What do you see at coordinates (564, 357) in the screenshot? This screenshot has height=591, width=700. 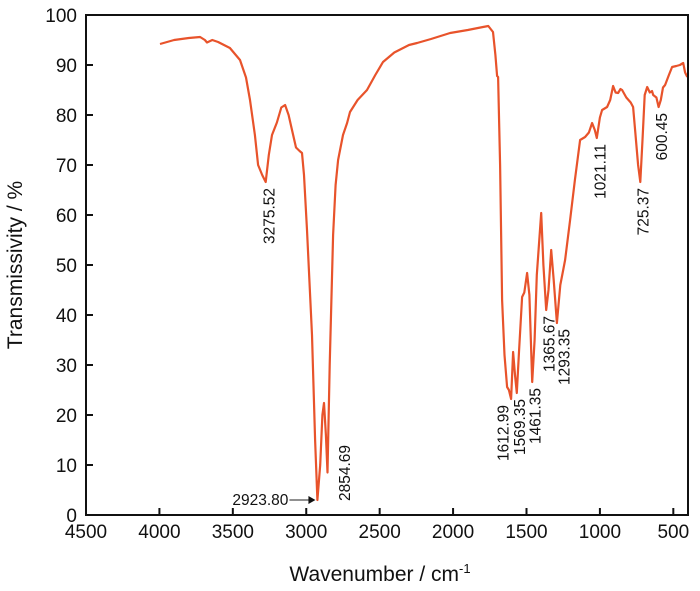 I see `peak-label: 1293.35` at bounding box center [564, 357].